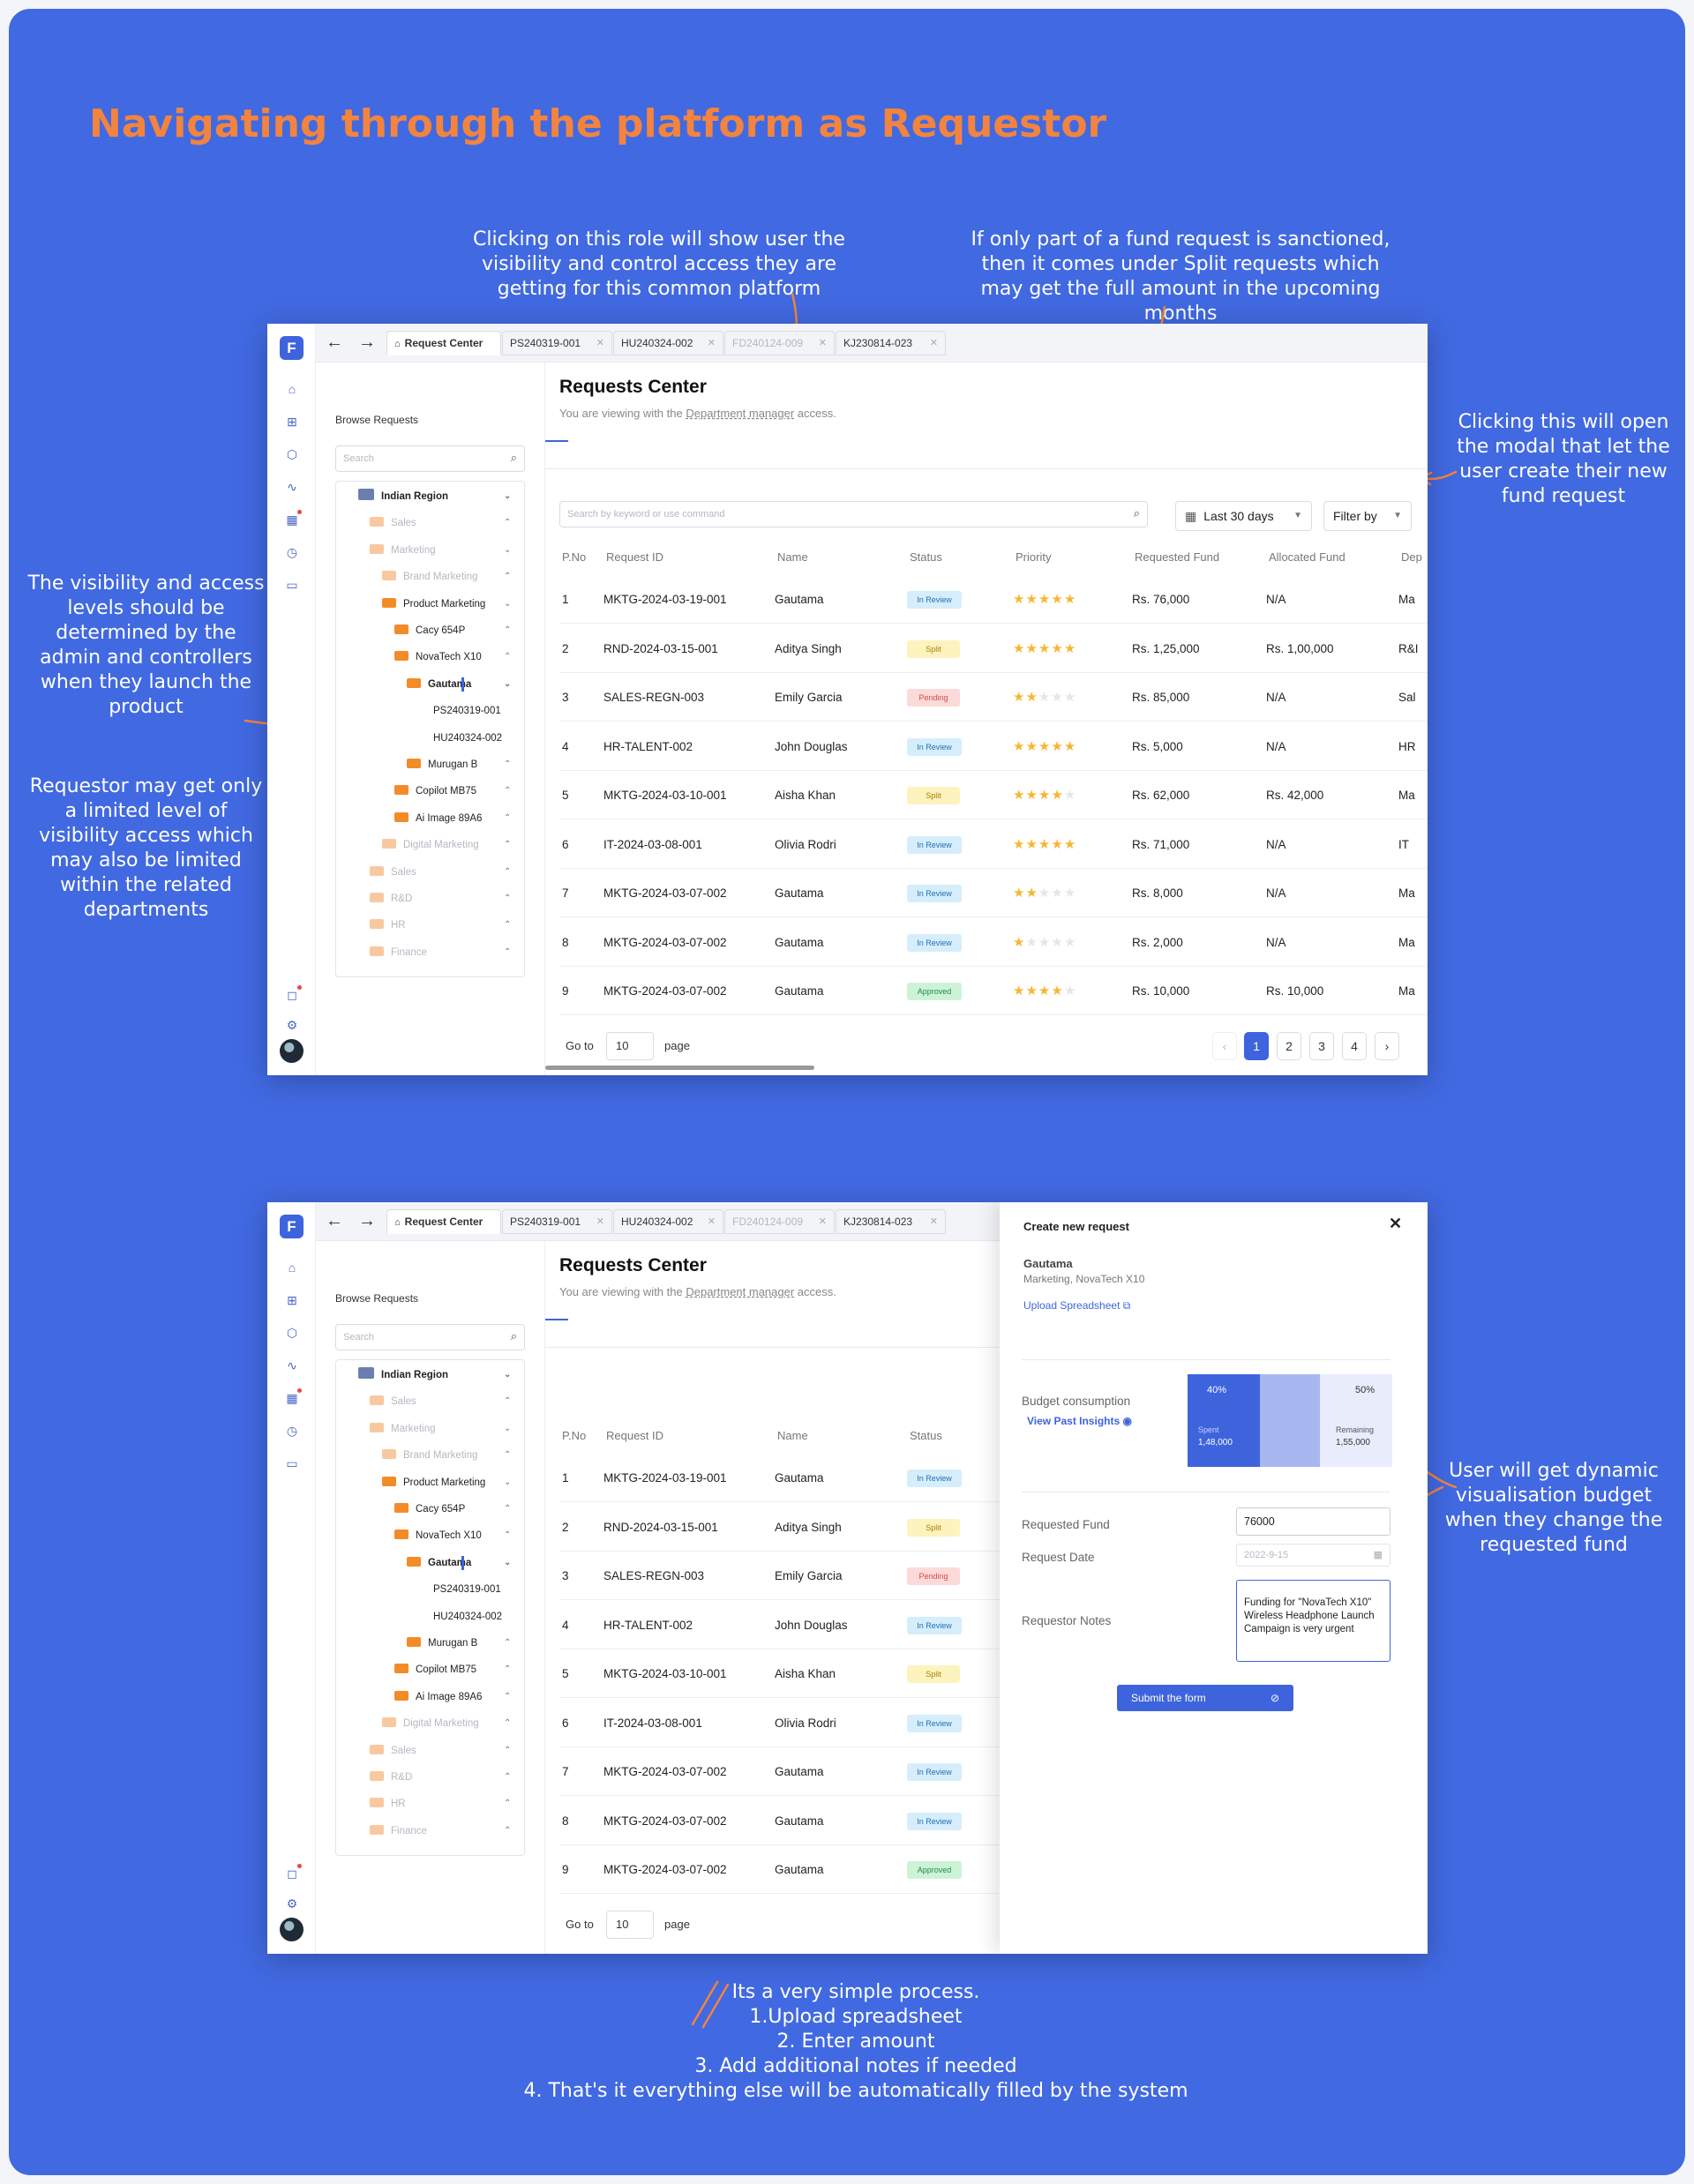 This screenshot has height=2184, width=1694. I want to click on apps-icon: ⊞, so click(292, 1300).